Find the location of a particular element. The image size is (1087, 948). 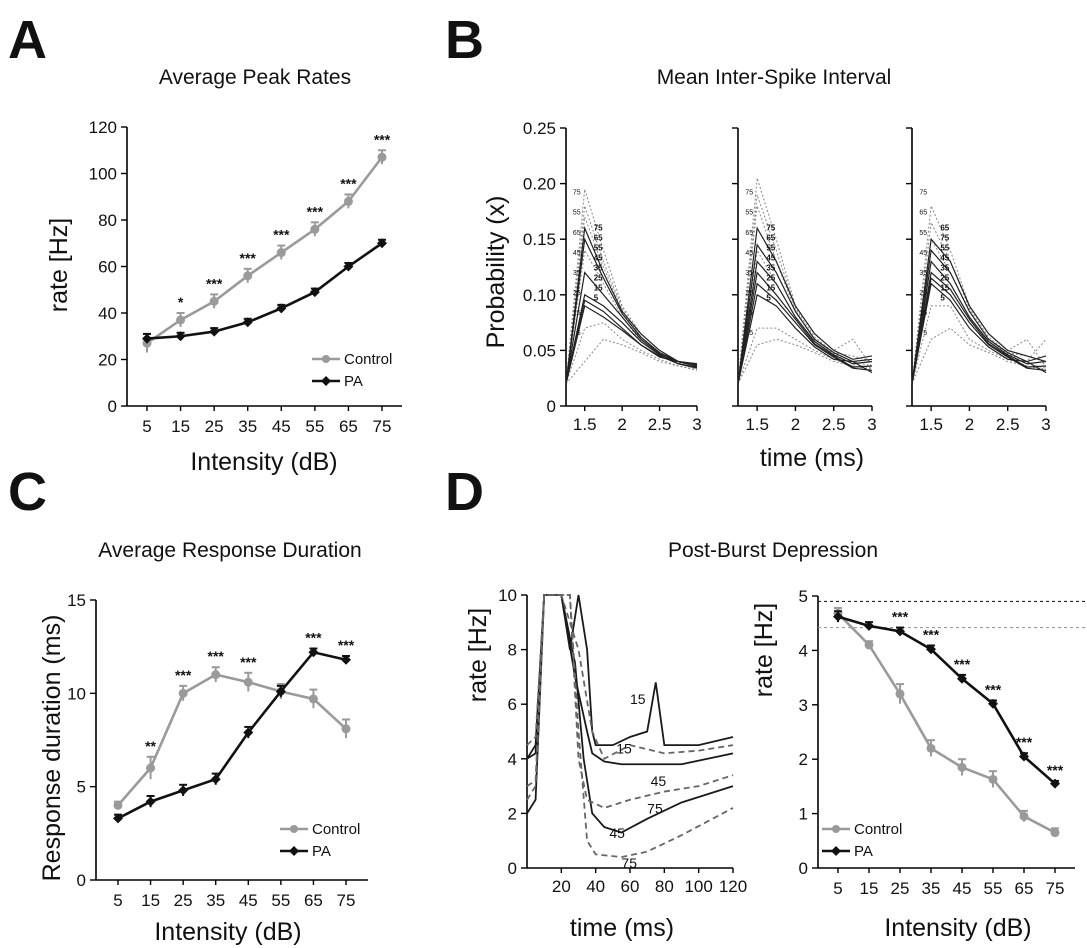

y-tick-label: 0.20 is located at coordinates (539, 184).